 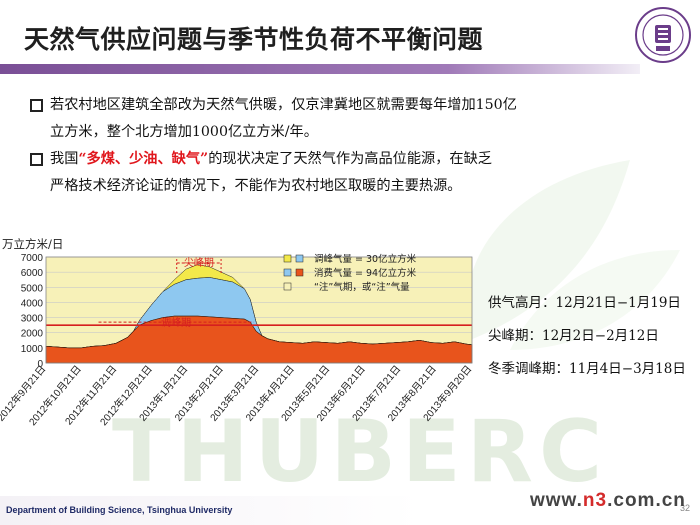 I want to click on side-note-peak-period: 尖峰期：12月2日−2月12日, so click(x=573, y=336).